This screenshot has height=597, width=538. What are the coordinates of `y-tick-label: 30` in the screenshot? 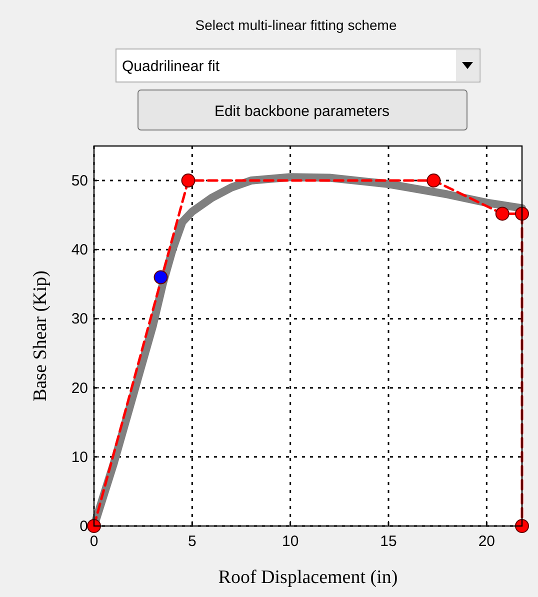 It's located at (79, 319).